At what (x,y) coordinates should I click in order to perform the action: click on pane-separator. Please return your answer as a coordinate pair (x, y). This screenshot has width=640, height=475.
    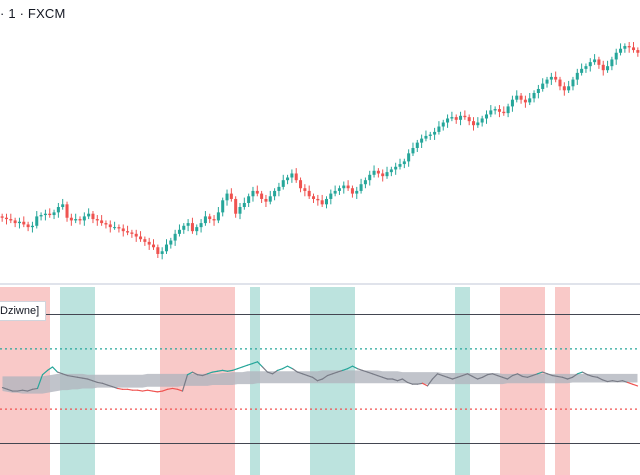
    Looking at the image, I should click on (320, 284).